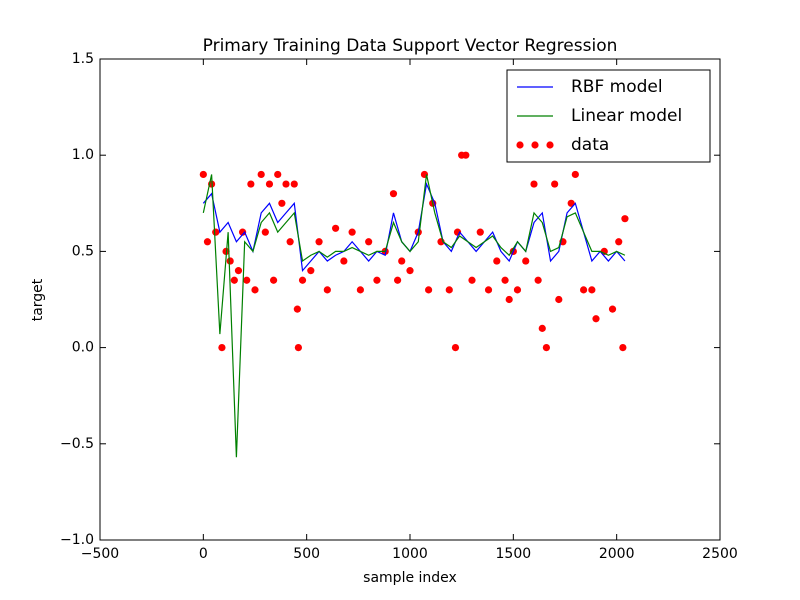 The image size is (800, 600). What do you see at coordinates (414, 227) in the screenshot?
I see `line-series` at bounding box center [414, 227].